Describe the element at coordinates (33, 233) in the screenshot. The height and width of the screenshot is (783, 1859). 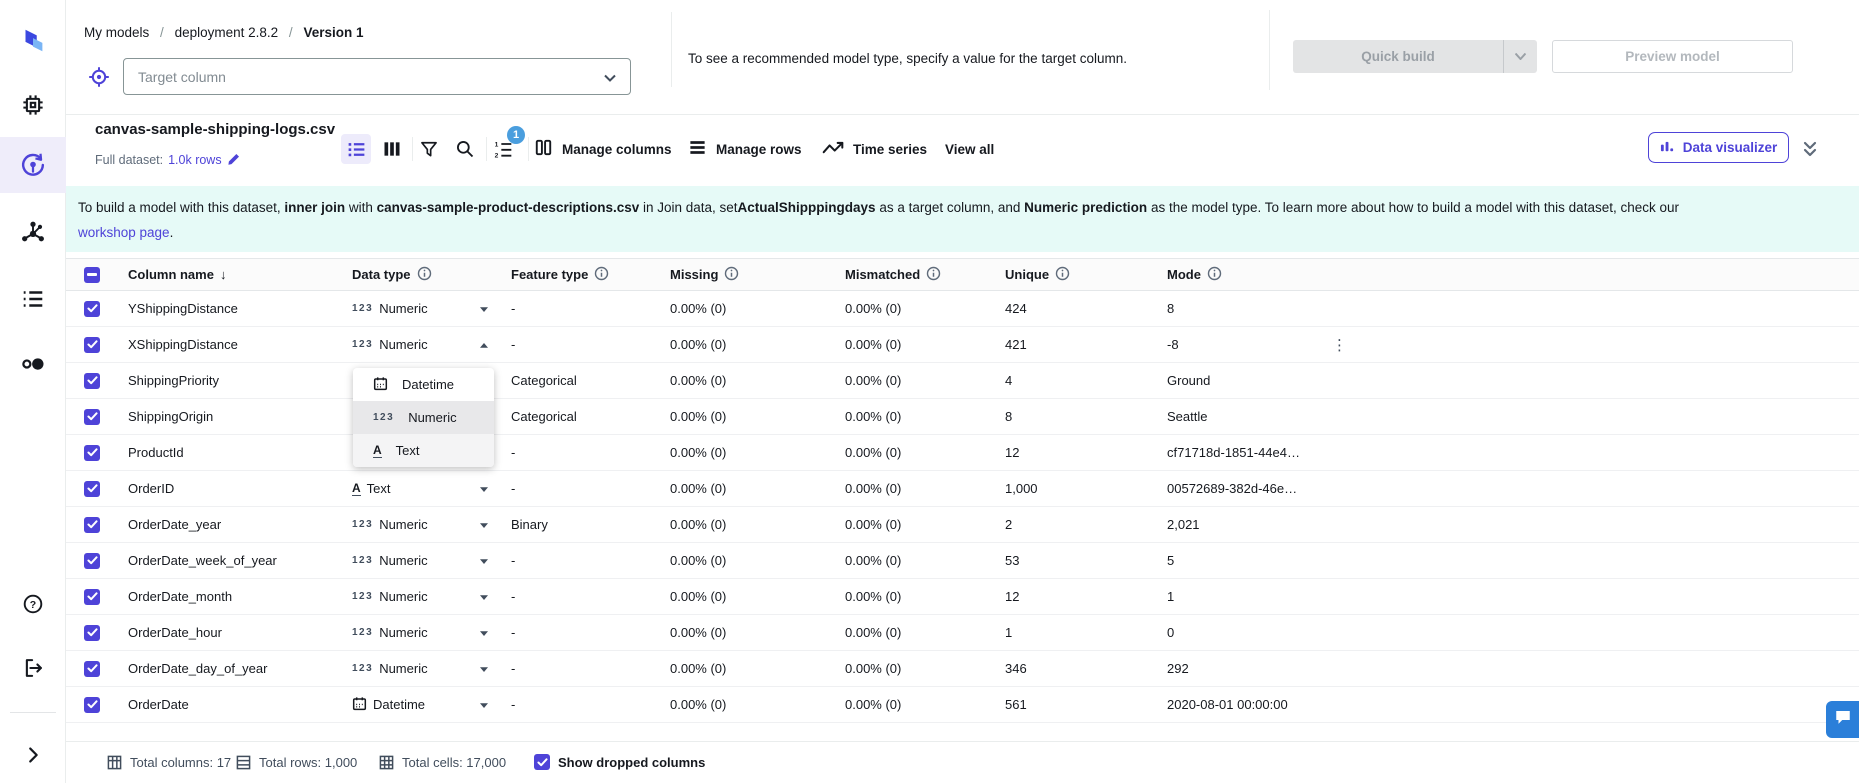
I see `automations-icon` at that location.